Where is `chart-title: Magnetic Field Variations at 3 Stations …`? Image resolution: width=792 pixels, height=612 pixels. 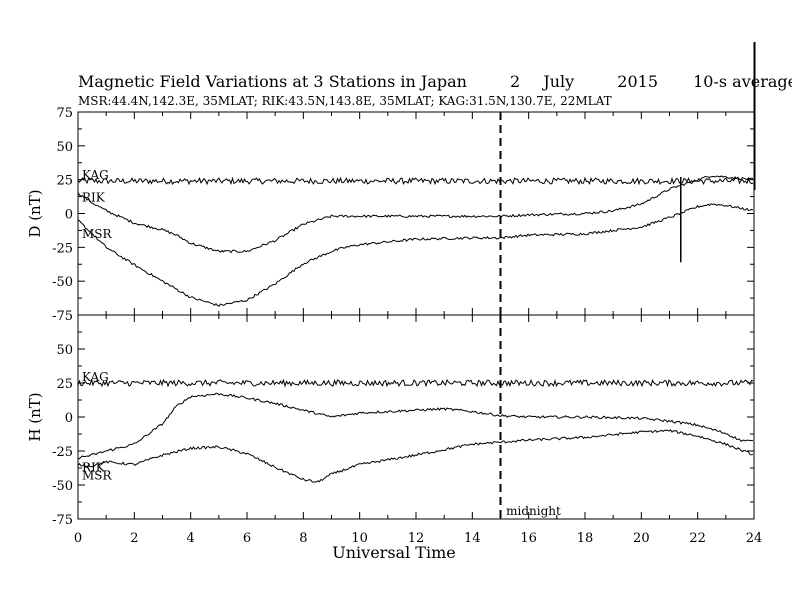 chart-title: Magnetic Field Variations at 3 Stations … is located at coordinates (435, 81).